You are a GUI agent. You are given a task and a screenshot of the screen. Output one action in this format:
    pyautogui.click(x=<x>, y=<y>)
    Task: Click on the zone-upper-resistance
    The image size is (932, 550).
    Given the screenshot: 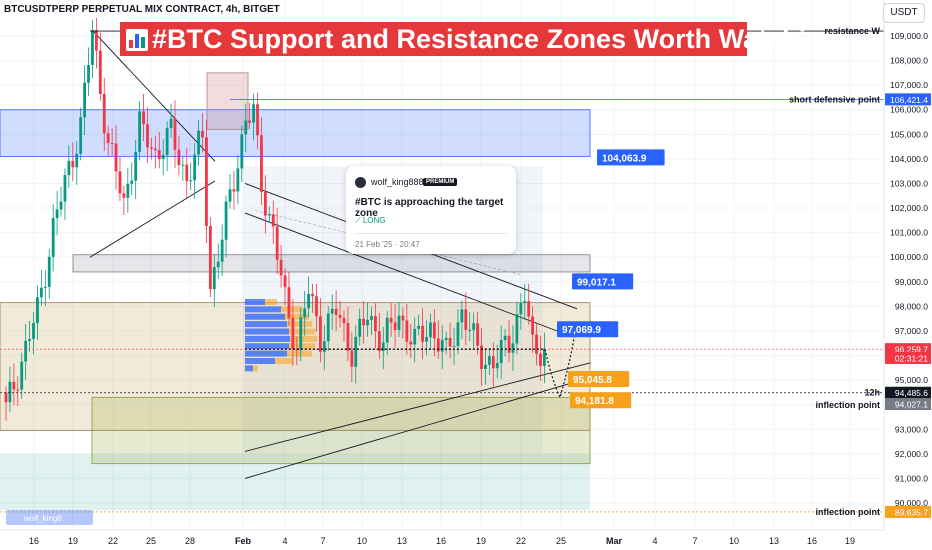 What is the action you would take?
    pyautogui.click(x=295, y=133)
    